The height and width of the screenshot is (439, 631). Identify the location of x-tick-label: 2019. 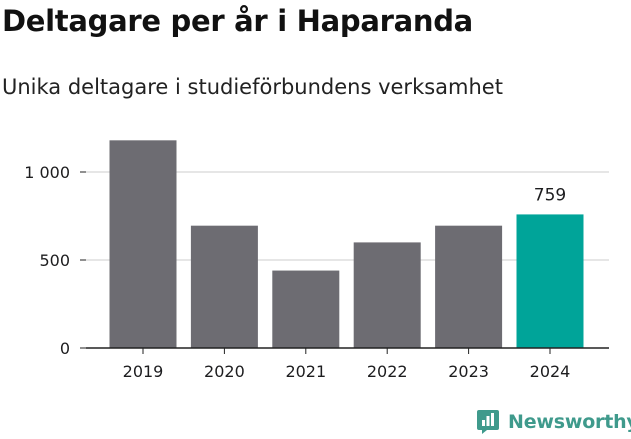
(143, 371).